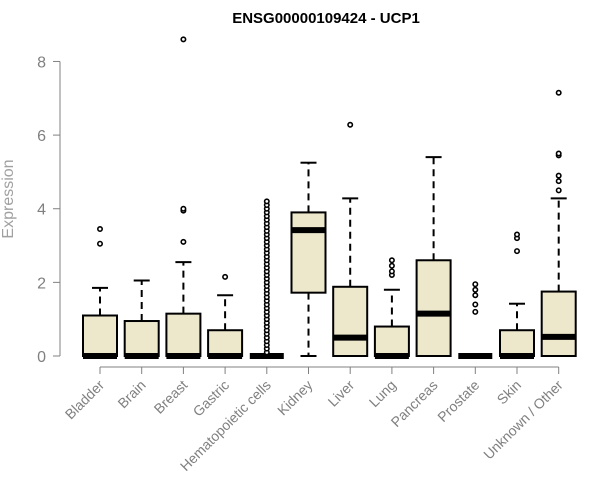 The image size is (600, 500). What do you see at coordinates (391, 308) in the screenshot?
I see `box-lung` at bounding box center [391, 308].